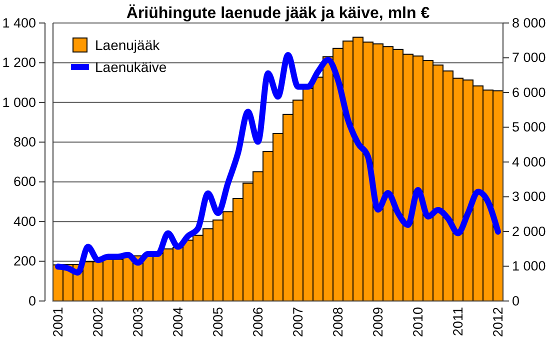 The height and width of the screenshot is (342, 560). I want to click on y-tick-label: 600, so click(24, 182).